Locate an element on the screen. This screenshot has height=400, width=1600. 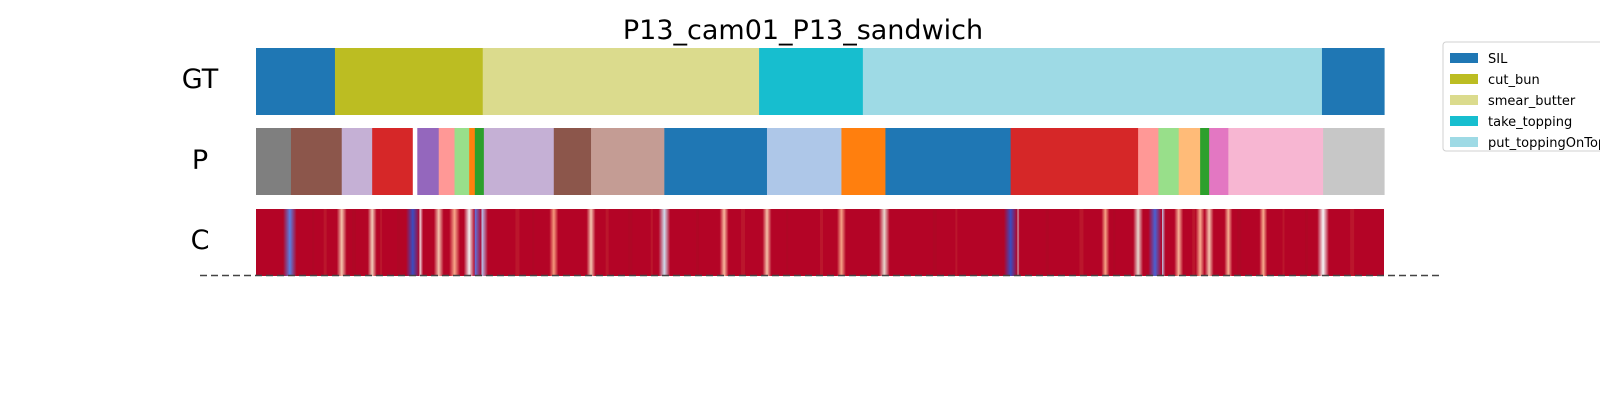
prediction-strip is located at coordinates (820, 161).